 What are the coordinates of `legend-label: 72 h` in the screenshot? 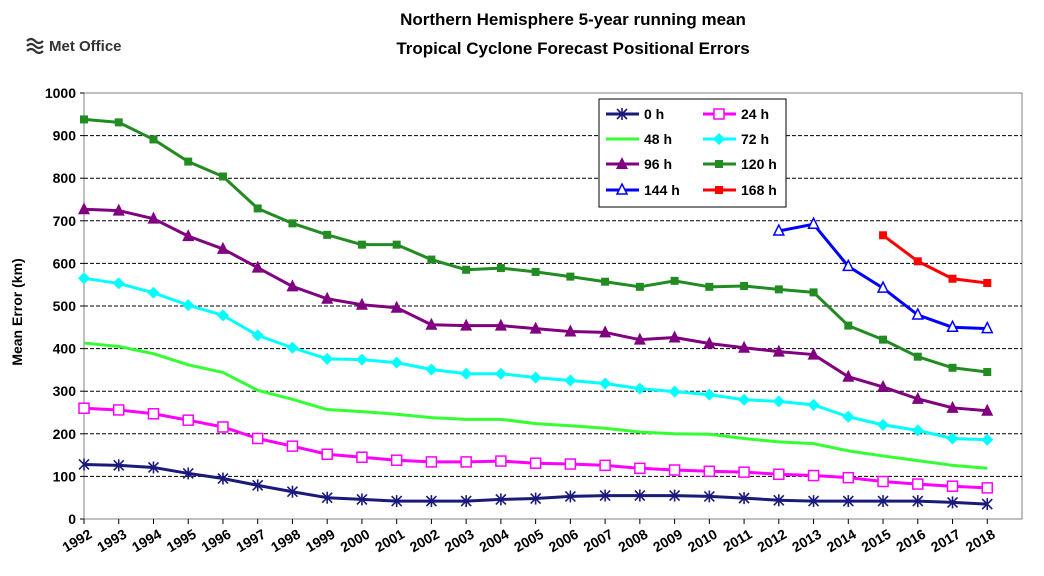 It's located at (755, 139).